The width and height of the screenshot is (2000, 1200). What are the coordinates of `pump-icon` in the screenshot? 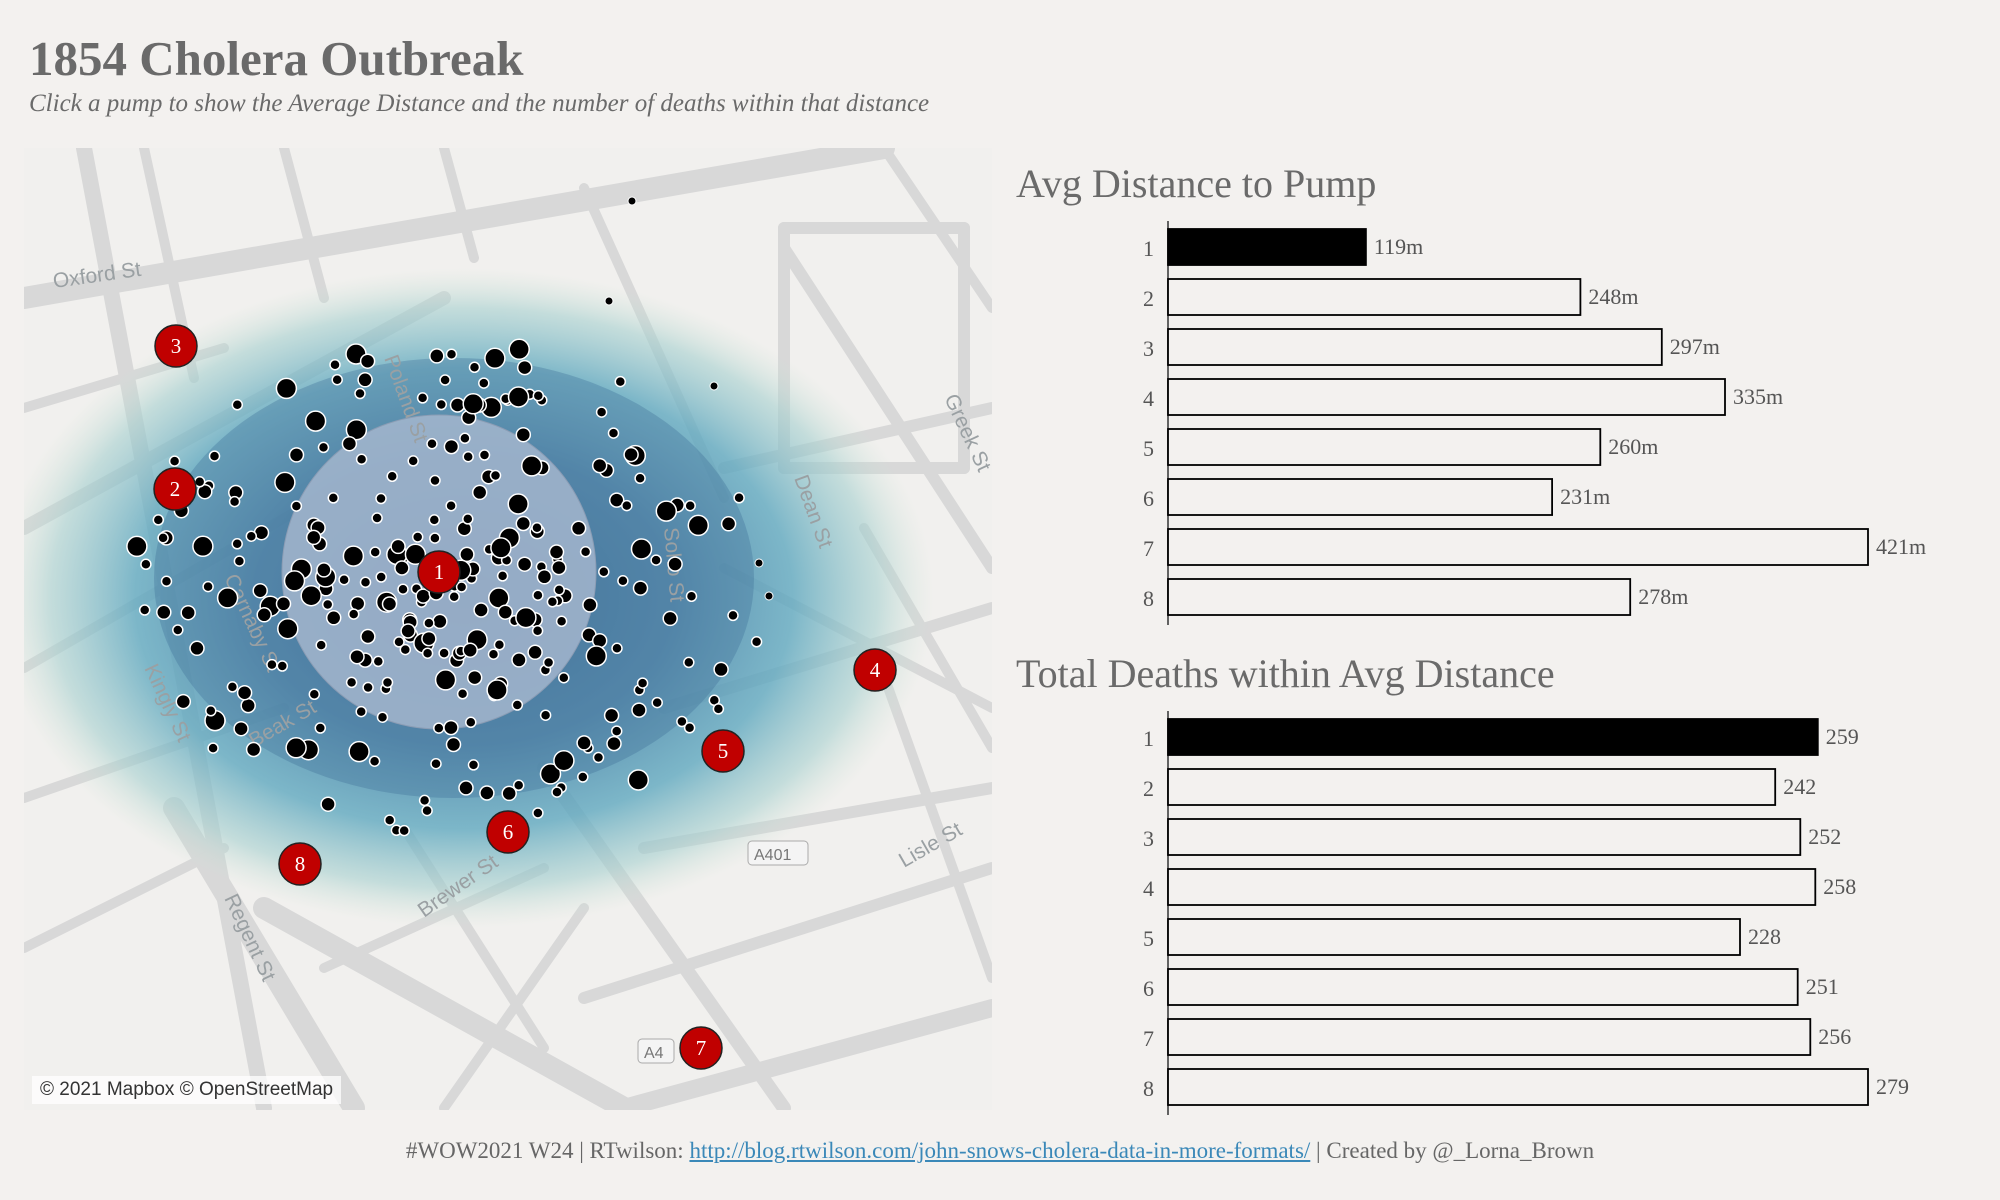 It's located at (701, 1048).